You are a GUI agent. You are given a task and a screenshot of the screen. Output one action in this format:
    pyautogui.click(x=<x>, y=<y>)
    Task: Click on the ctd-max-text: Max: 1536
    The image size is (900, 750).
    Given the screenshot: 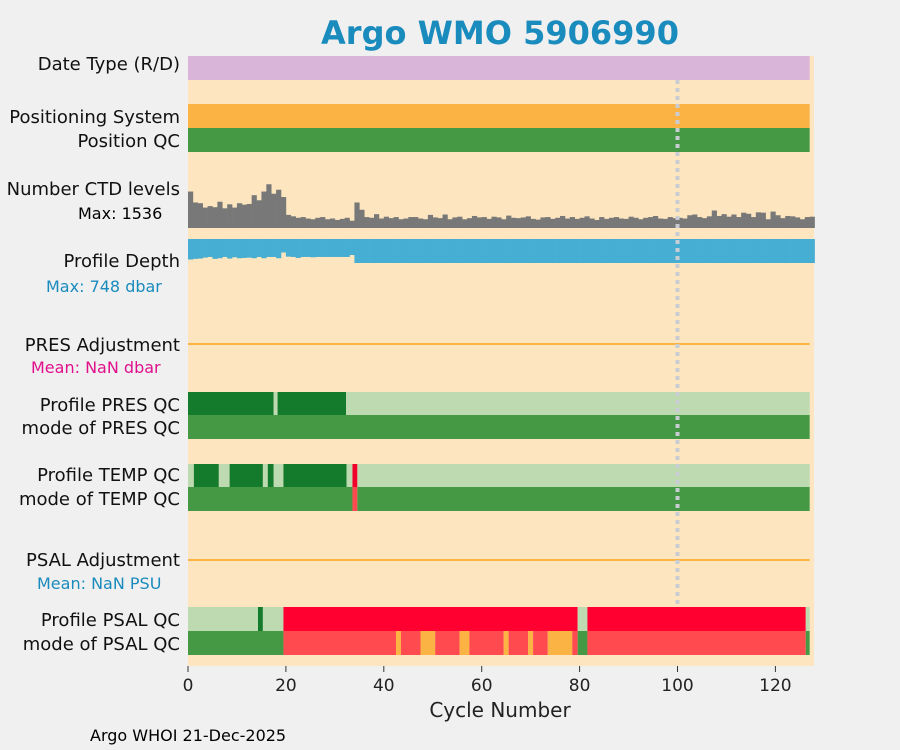 What is the action you would take?
    pyautogui.click(x=120, y=213)
    